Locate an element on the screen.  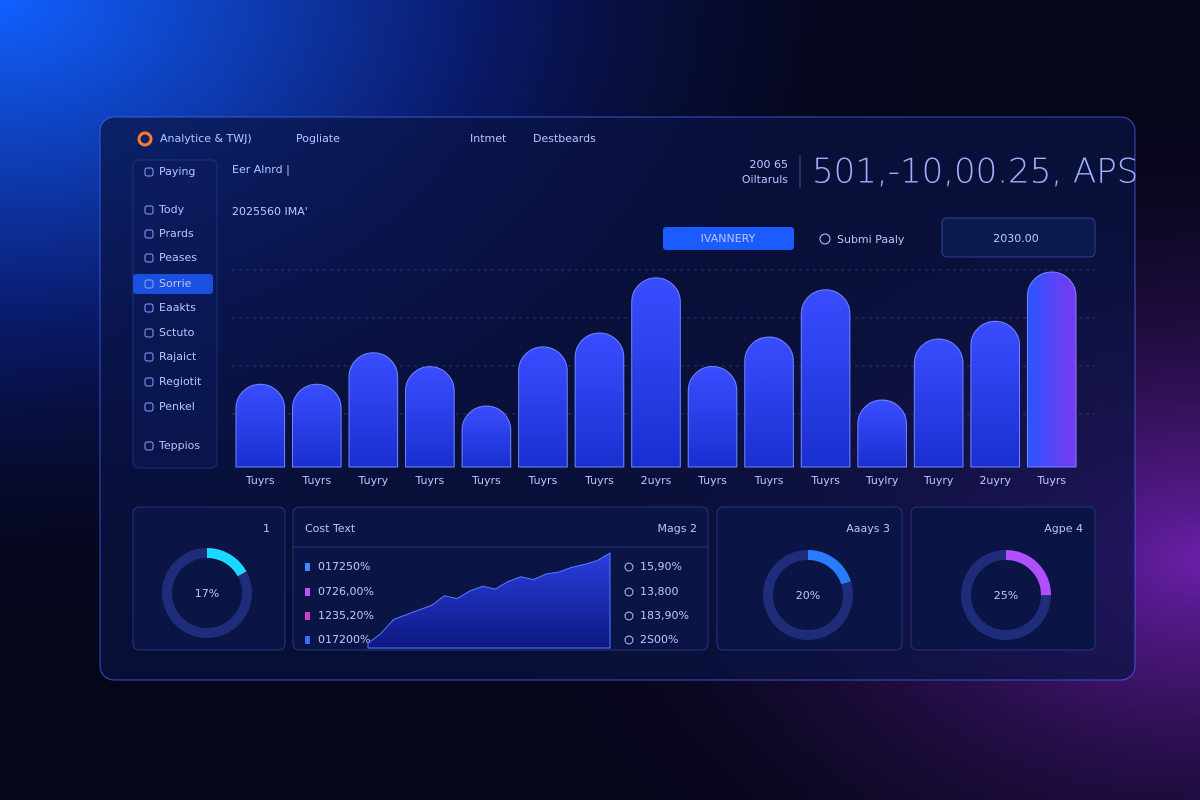
button is located at coordinates (728, 238).